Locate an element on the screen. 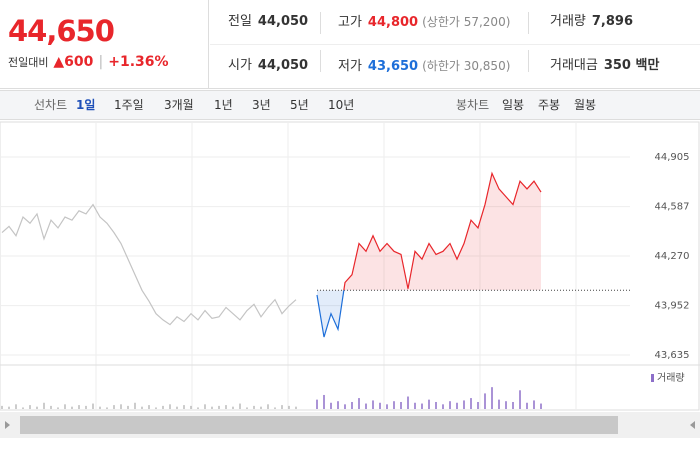 This screenshot has height=450, width=700. quote-item: 거래대금 350 백만 is located at coordinates (604, 66).